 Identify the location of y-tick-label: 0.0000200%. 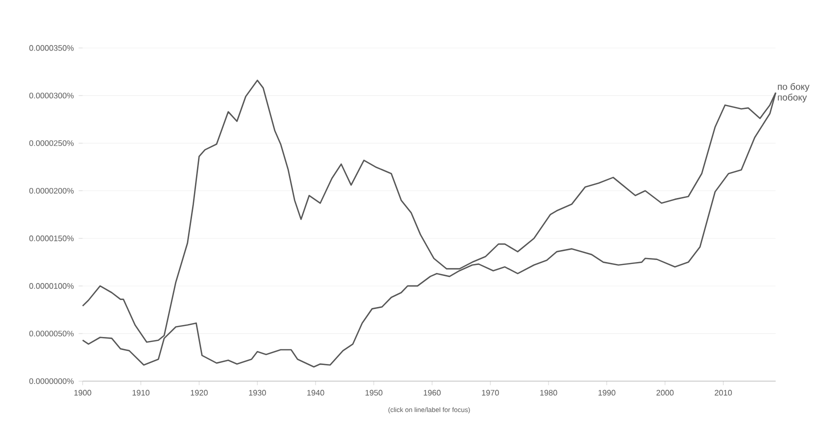
(51, 191).